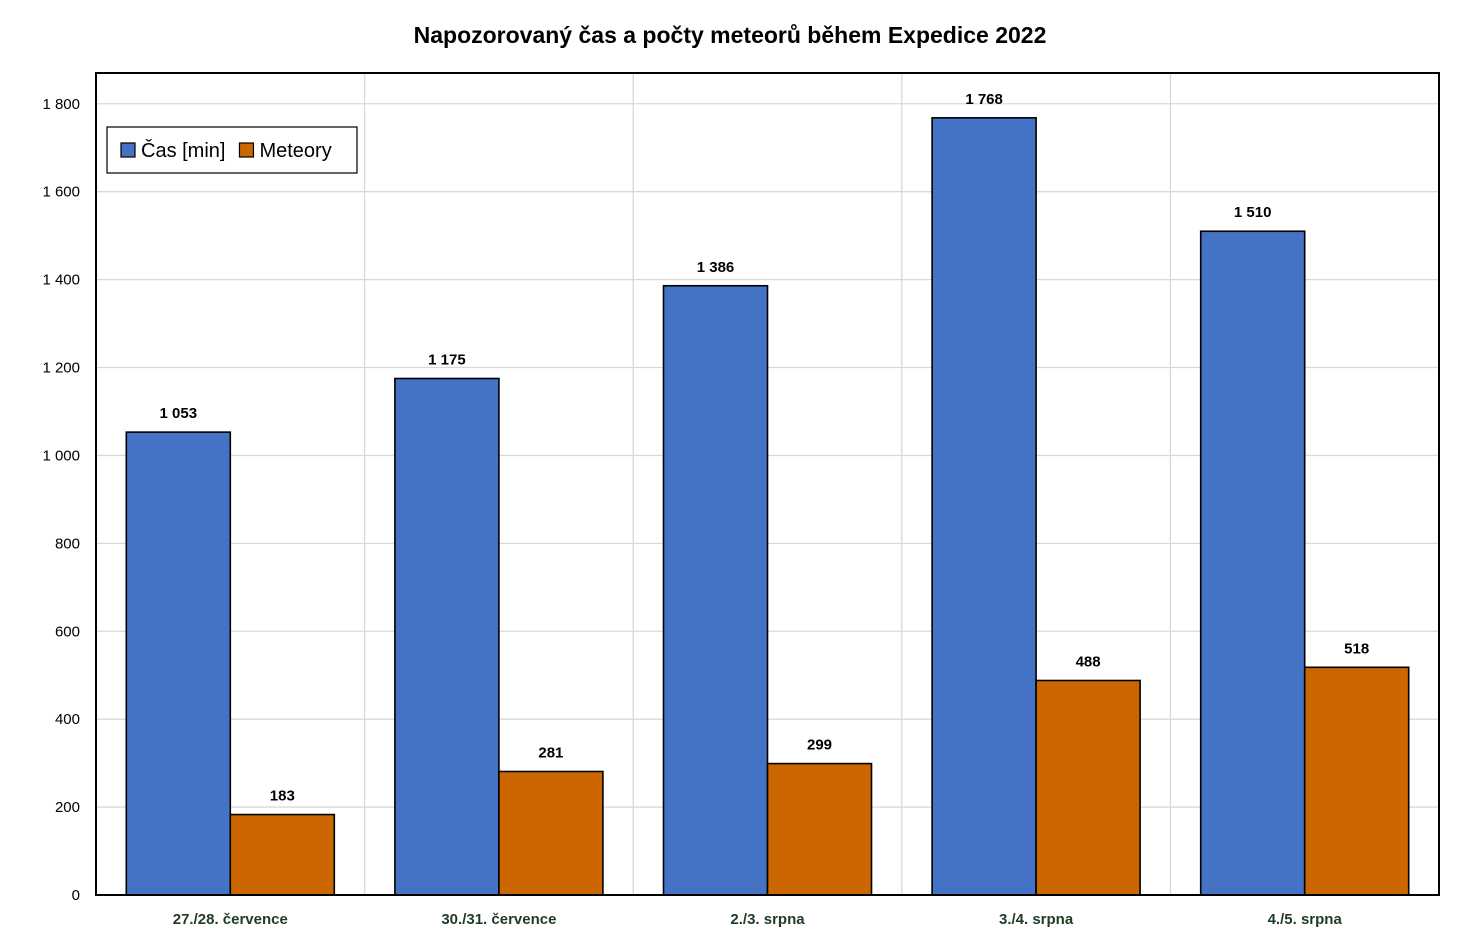 This screenshot has width=1460, height=941. Describe the element at coordinates (282, 796) in the screenshot. I see `data-label: 183` at that location.